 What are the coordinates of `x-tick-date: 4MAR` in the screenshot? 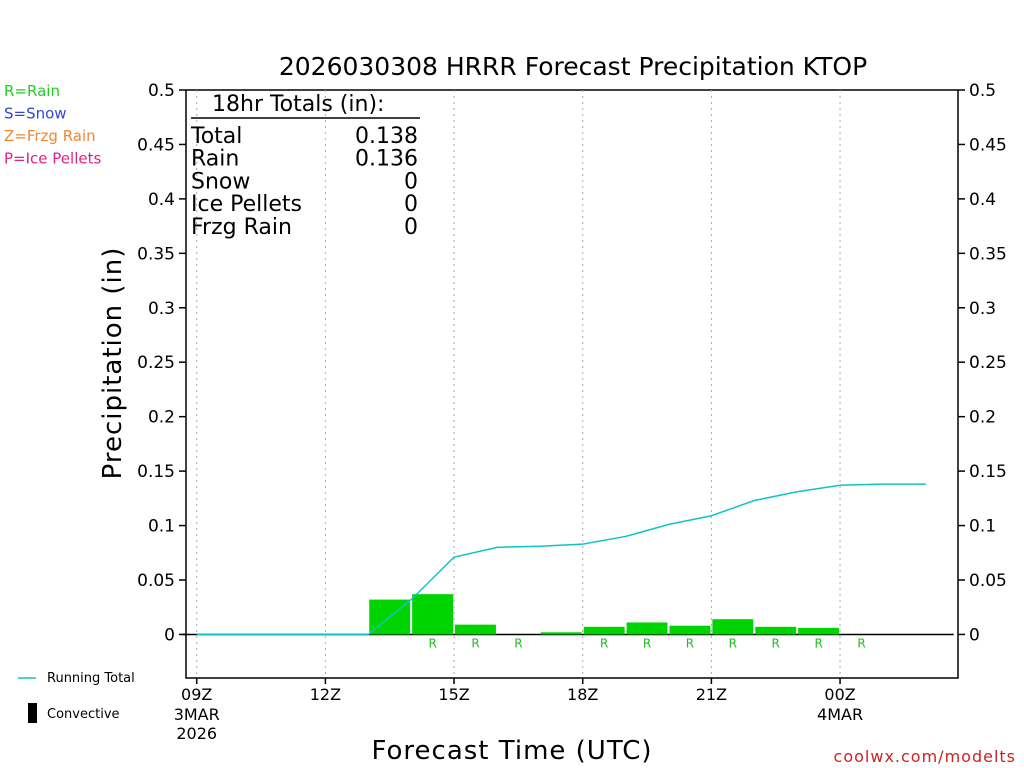 It's located at (840, 714).